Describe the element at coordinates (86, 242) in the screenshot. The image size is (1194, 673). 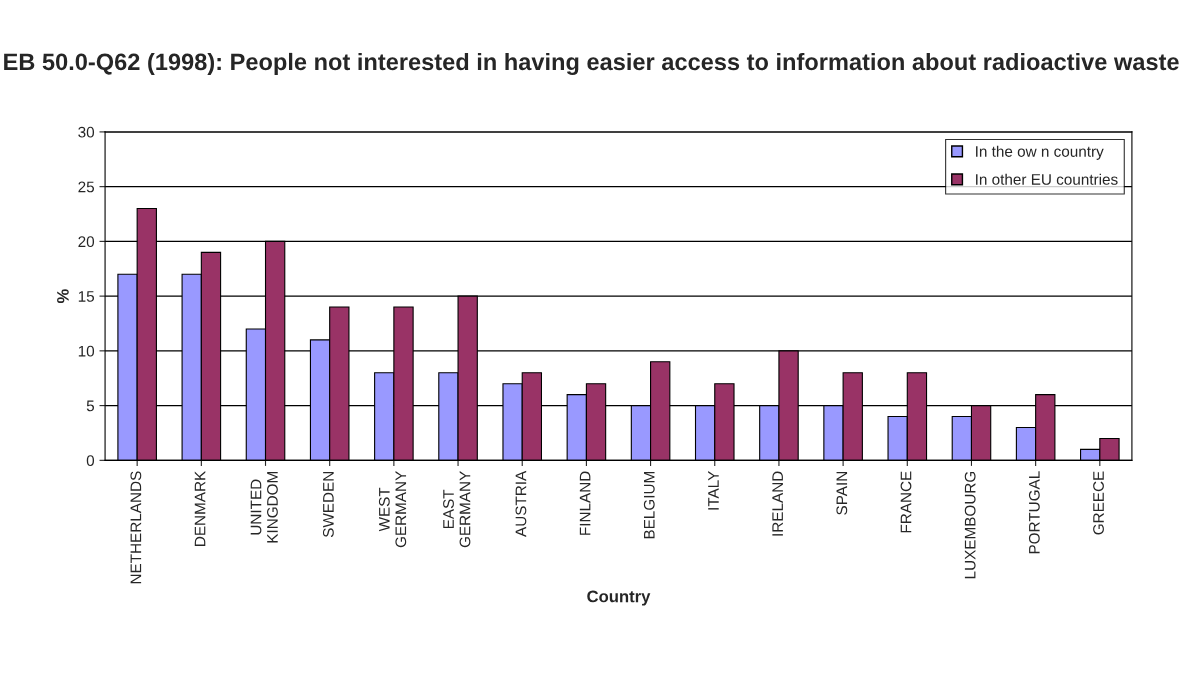
I see `y-tick-label: 20` at that location.